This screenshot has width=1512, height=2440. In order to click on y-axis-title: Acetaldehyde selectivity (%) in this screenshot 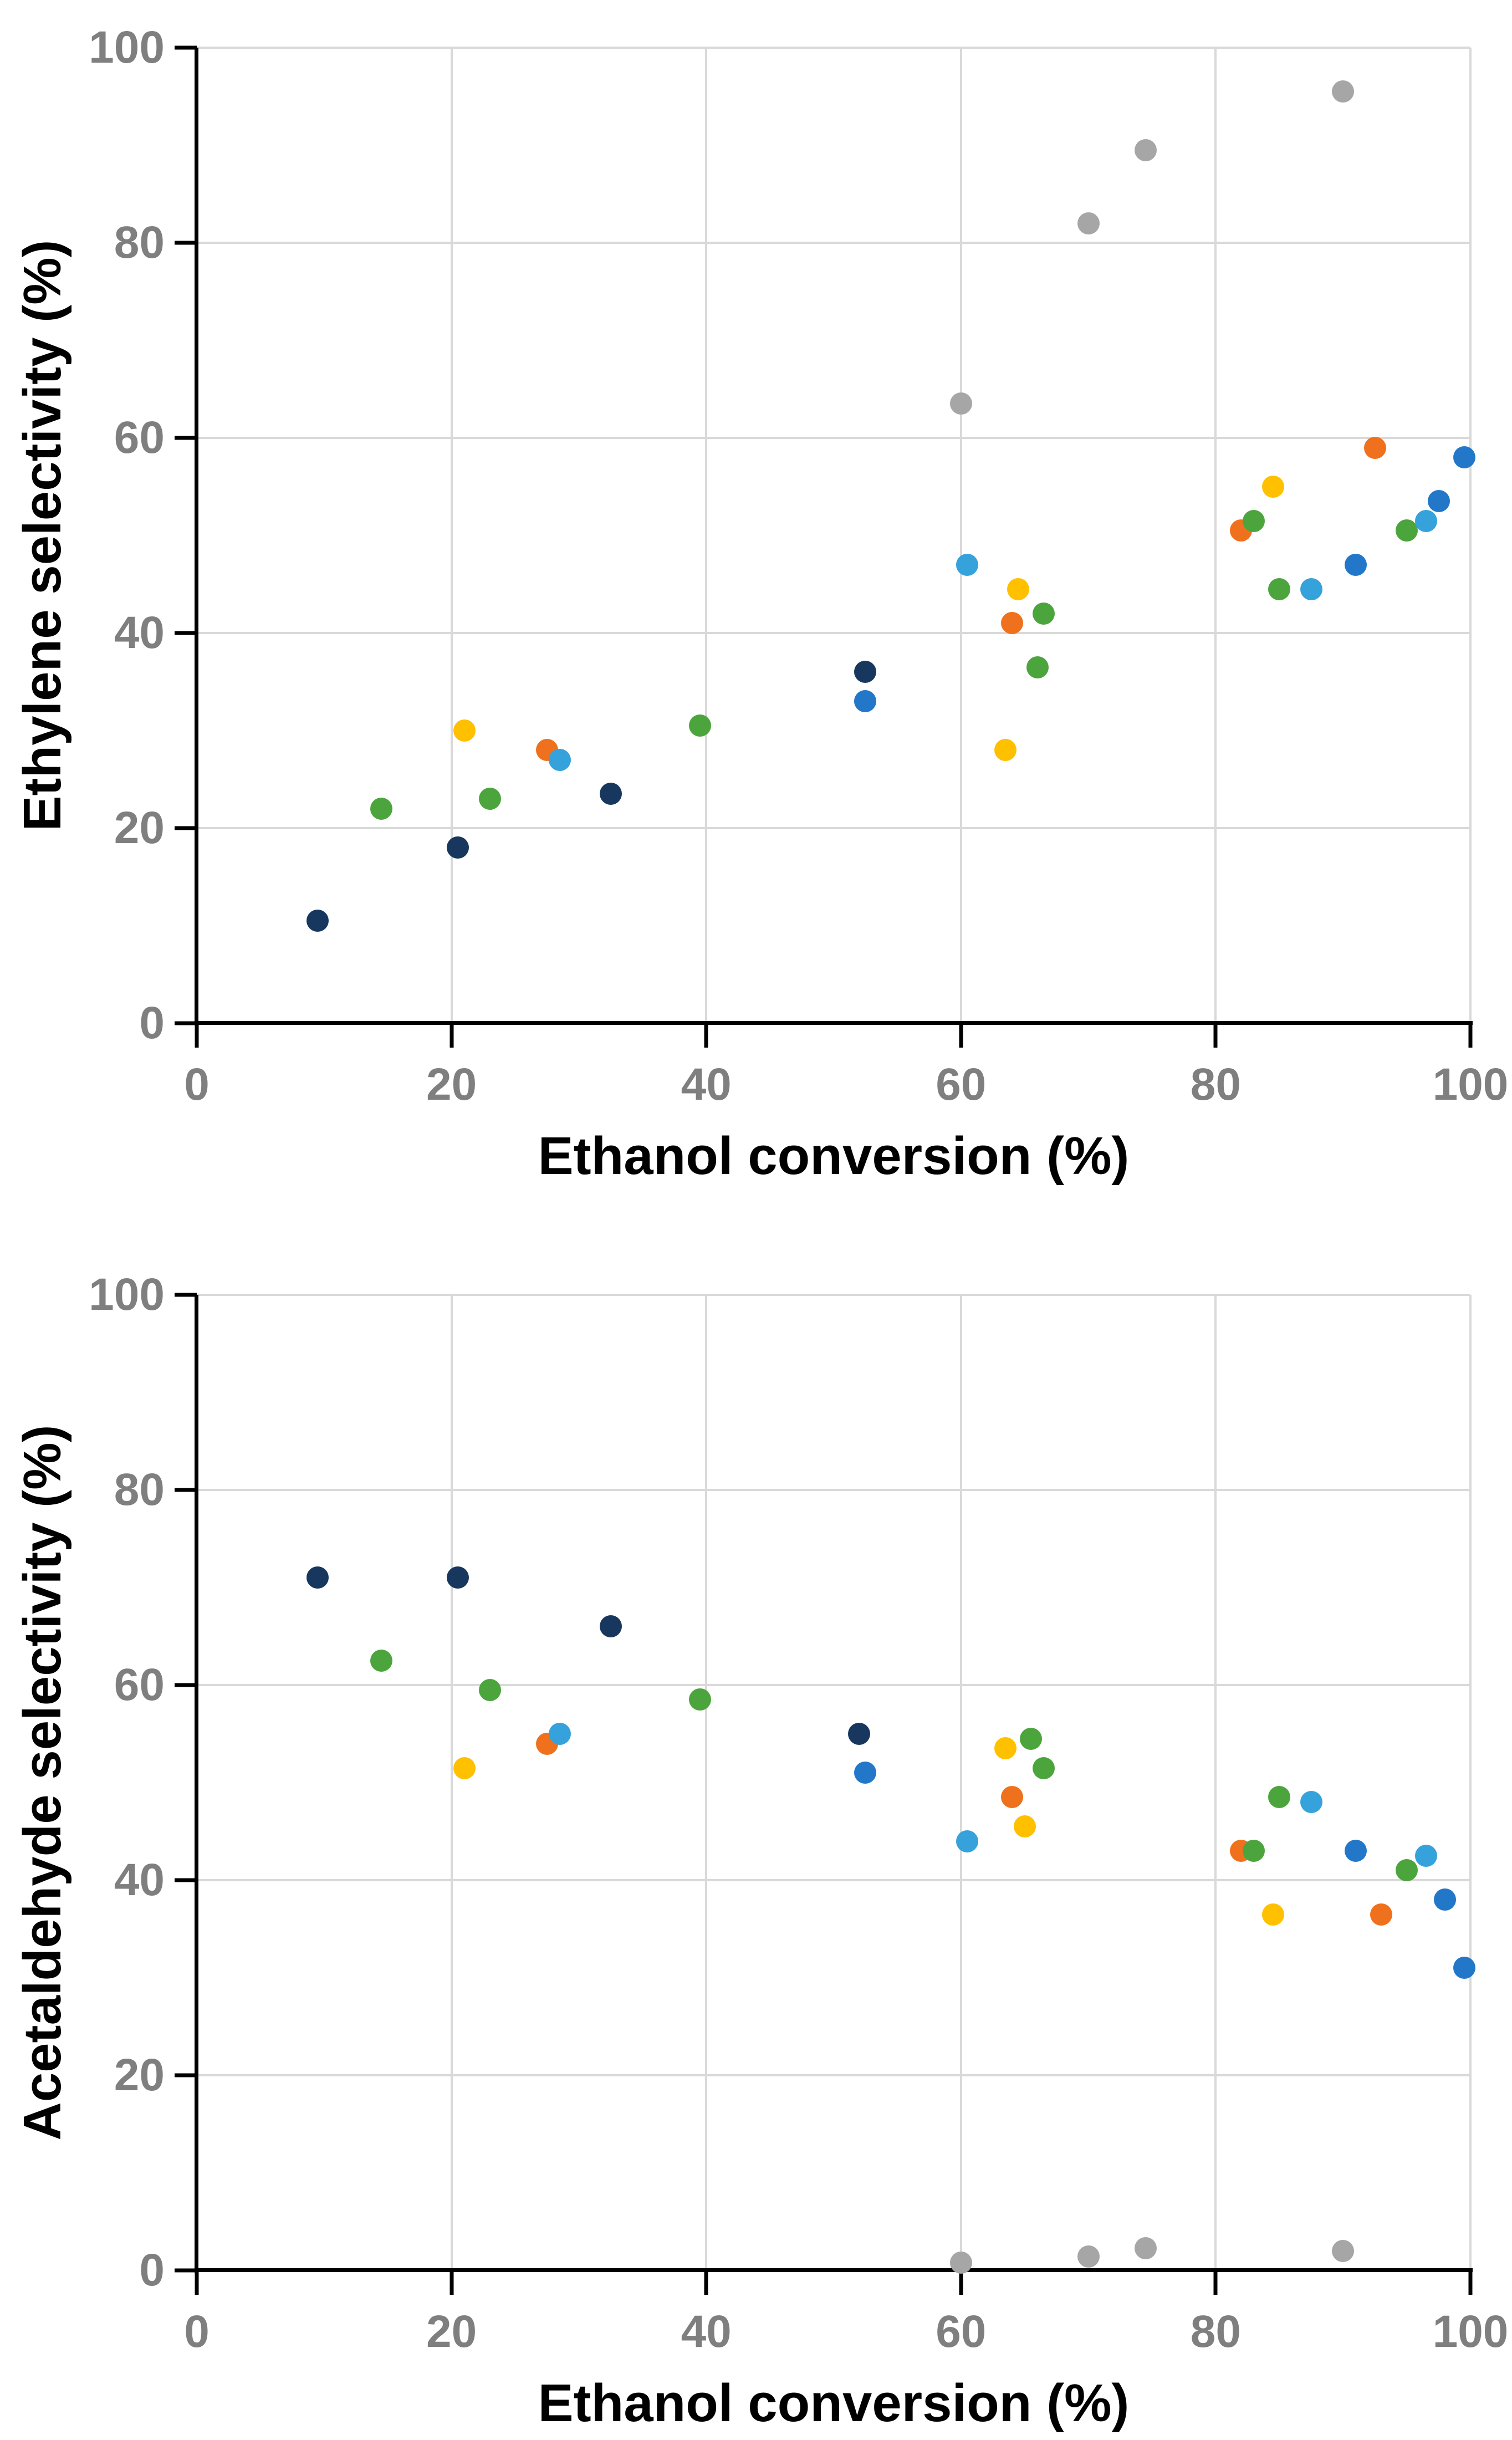, I will do `click(42, 1783)`.